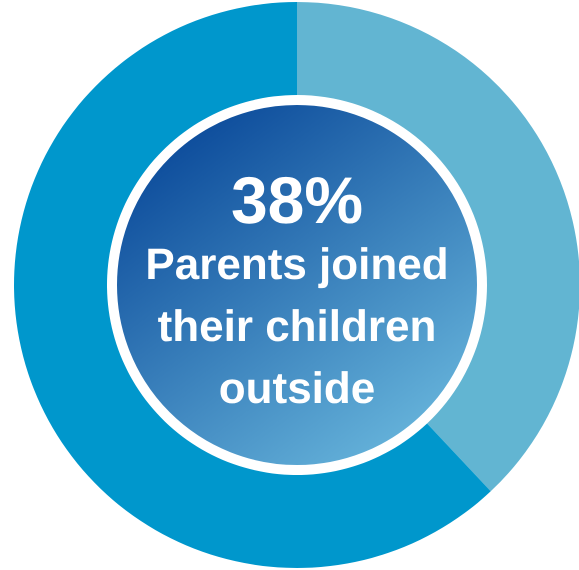  I want to click on text: 38%, so click(297, 200).